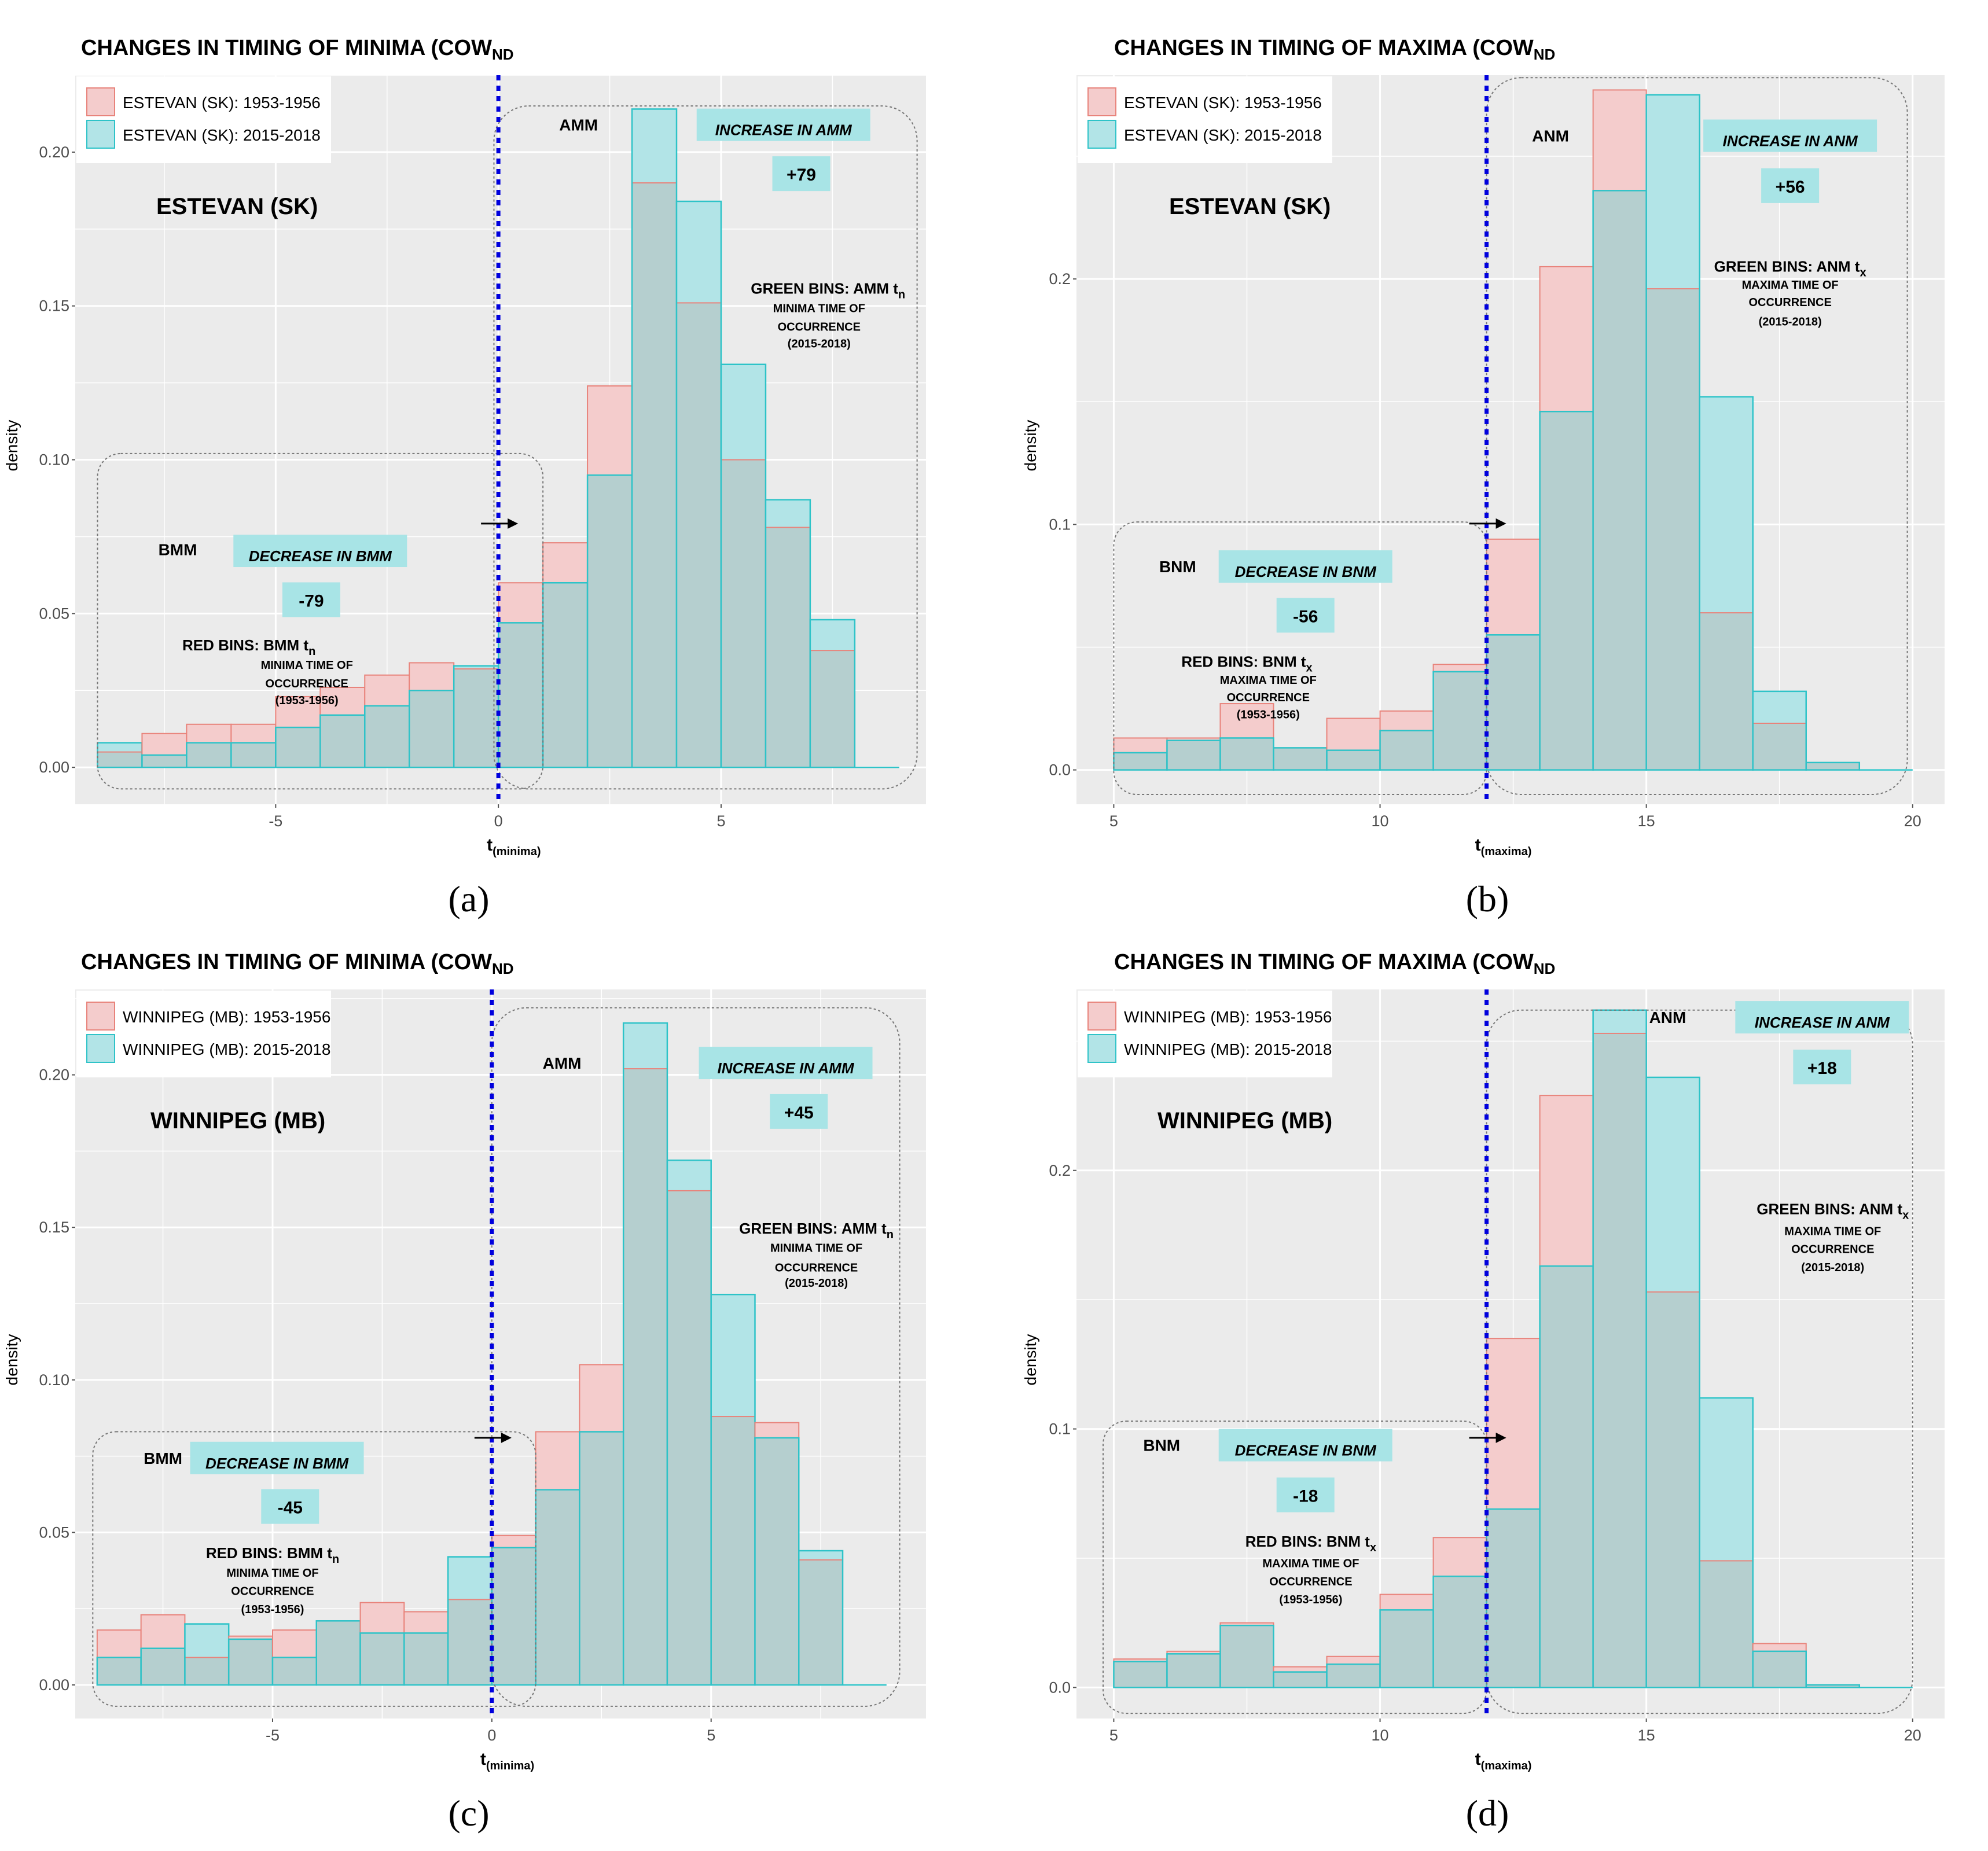 The width and height of the screenshot is (1988, 1851). I want to click on panel-caption: (b), so click(1487, 898).